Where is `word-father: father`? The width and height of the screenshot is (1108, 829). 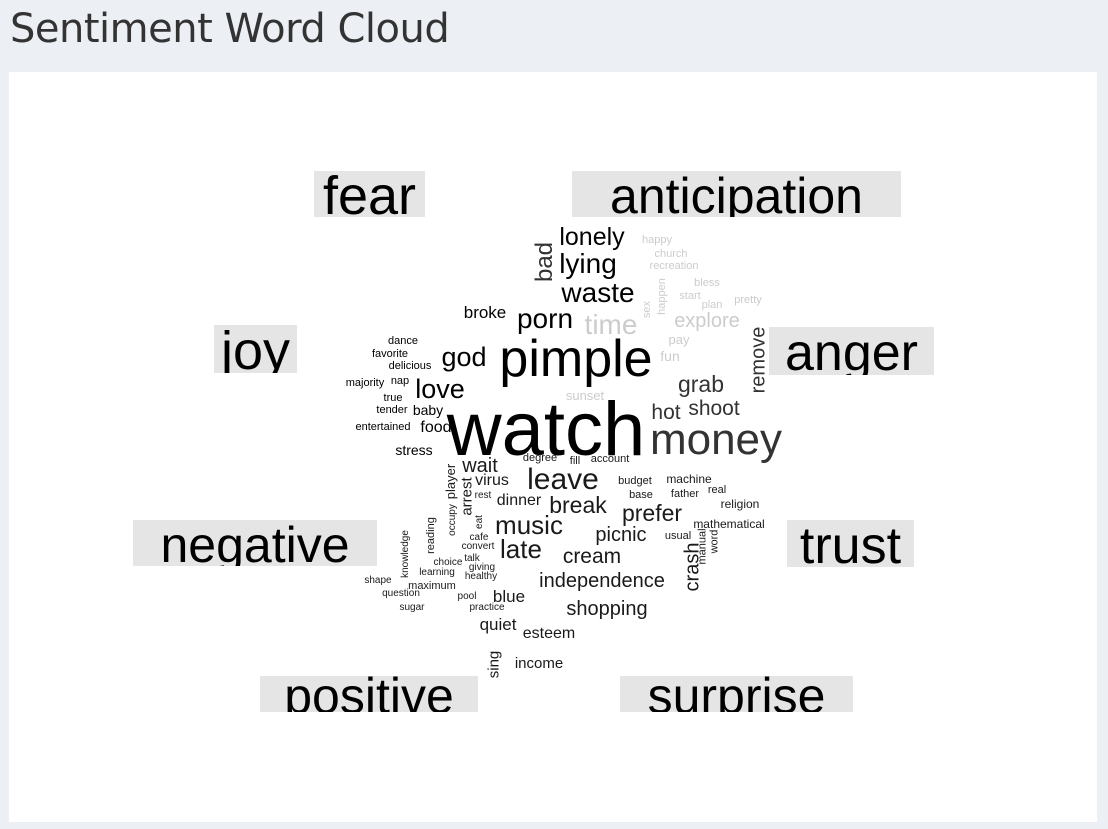
word-father: father is located at coordinates (685, 493).